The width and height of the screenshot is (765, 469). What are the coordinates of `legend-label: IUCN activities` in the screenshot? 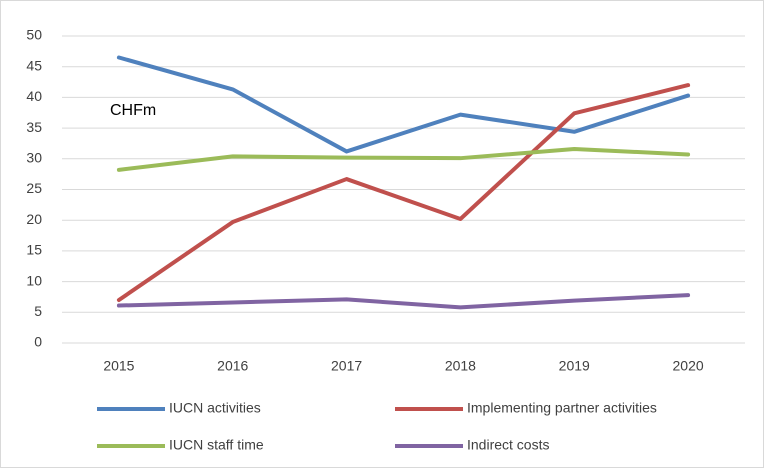 It's located at (215, 408).